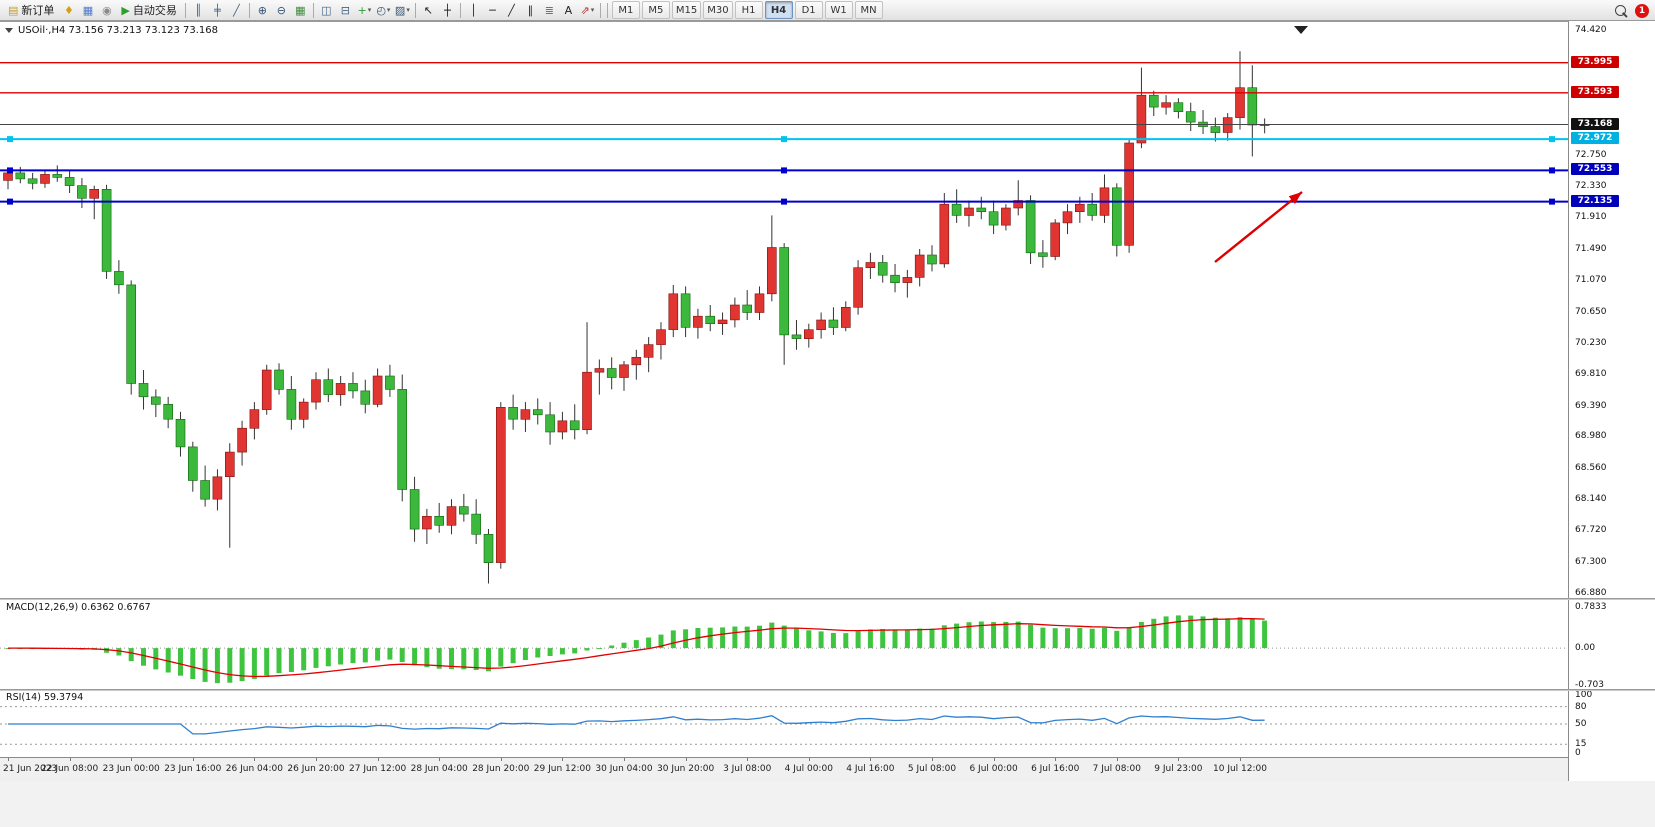 This screenshot has height=827, width=1655. Describe the element at coordinates (154, 10) in the screenshot. I see `autotrading-button-label: 自动交易` at that location.